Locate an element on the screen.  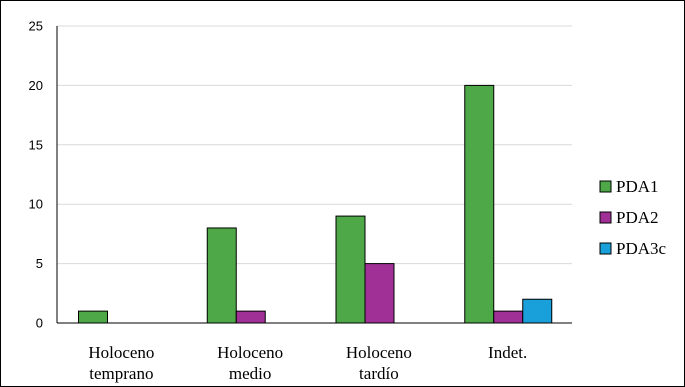
legend-label-pda3c: PDA3c is located at coordinates (641, 248).